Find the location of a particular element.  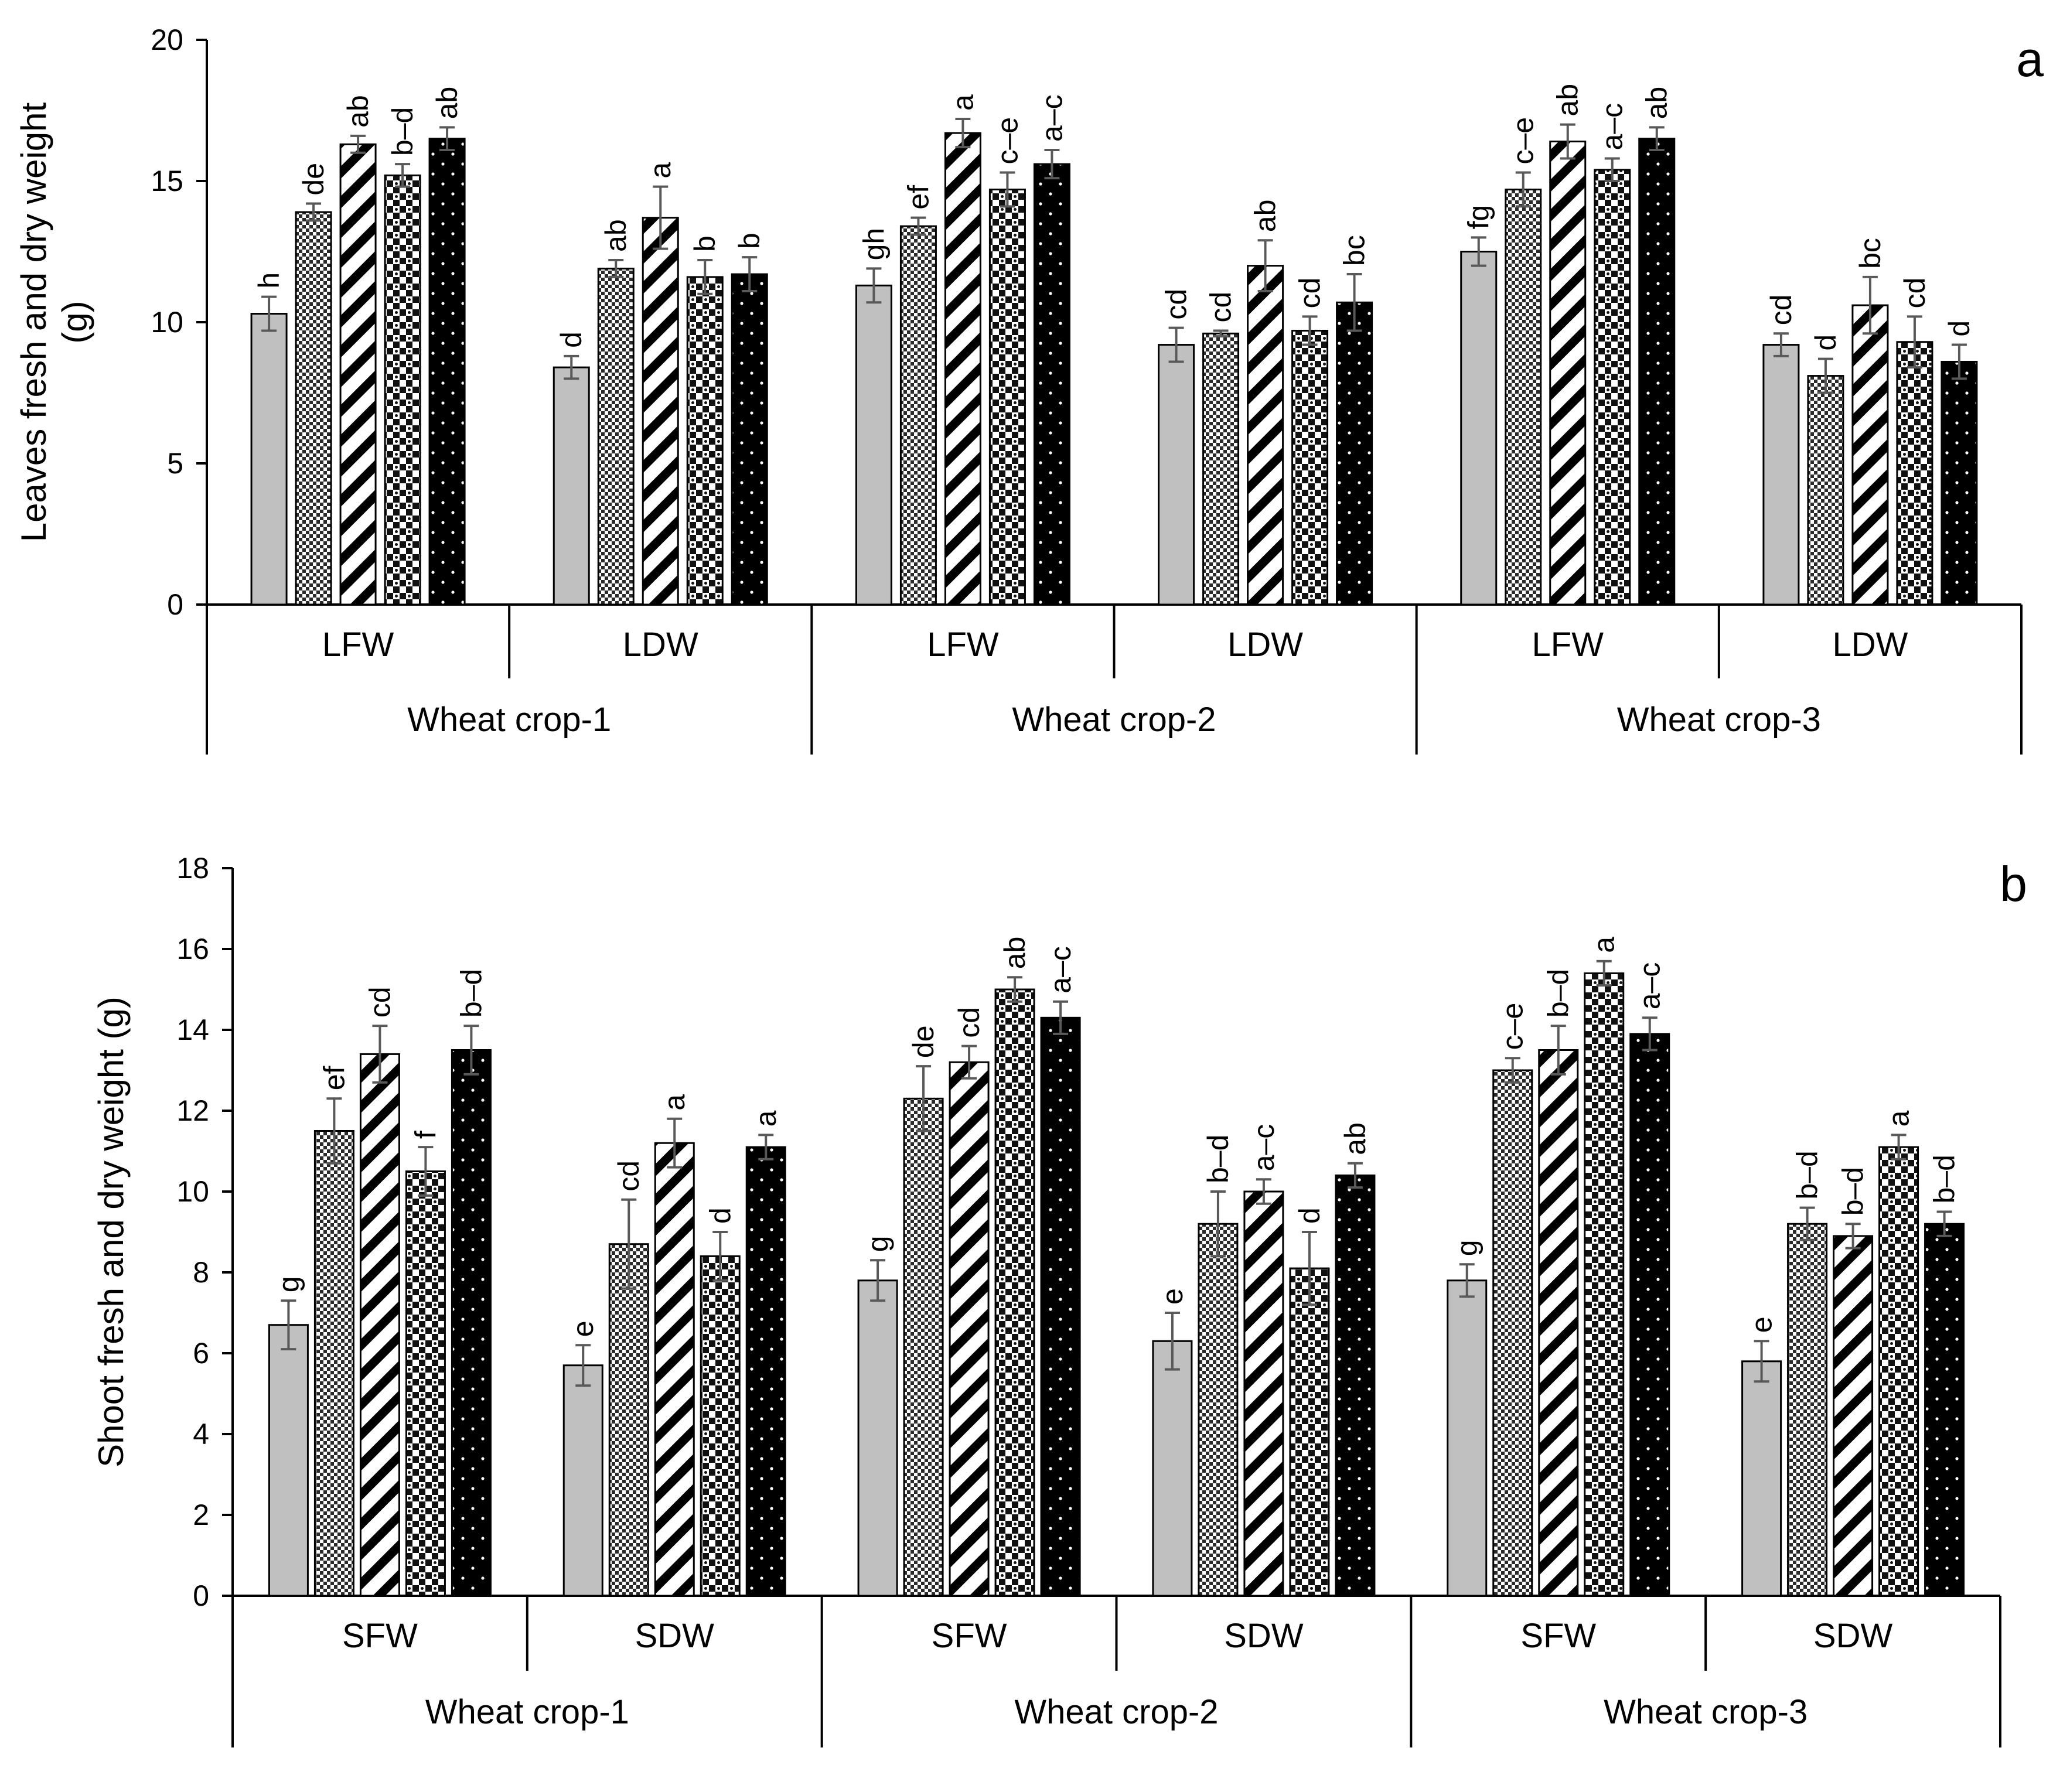

panel-b-y-tick-label: 6 is located at coordinates (201, 1353).